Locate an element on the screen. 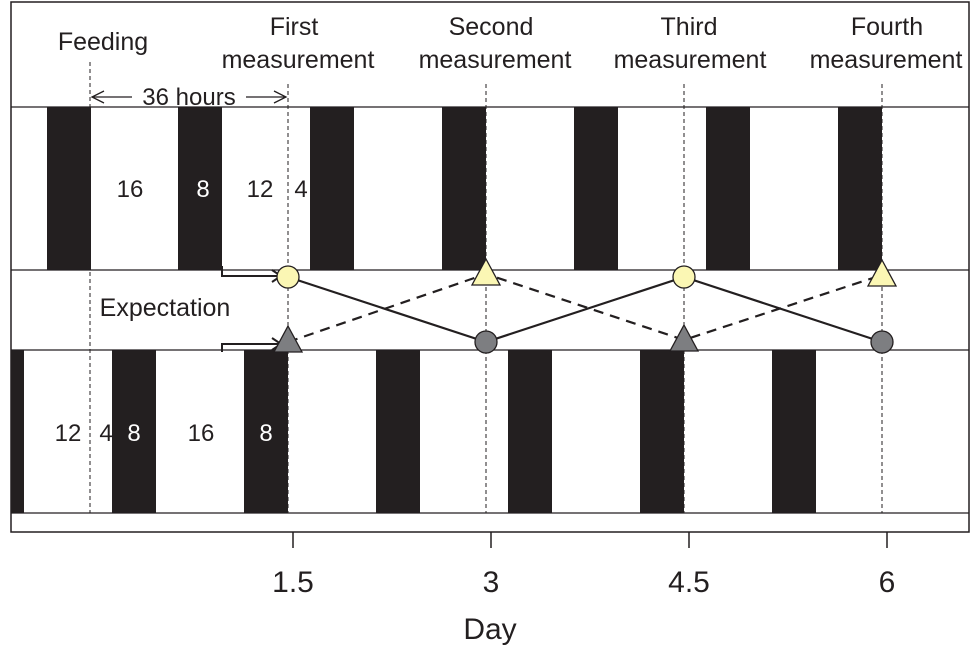  top-light-hours-part1: 12 is located at coordinates (260, 189).